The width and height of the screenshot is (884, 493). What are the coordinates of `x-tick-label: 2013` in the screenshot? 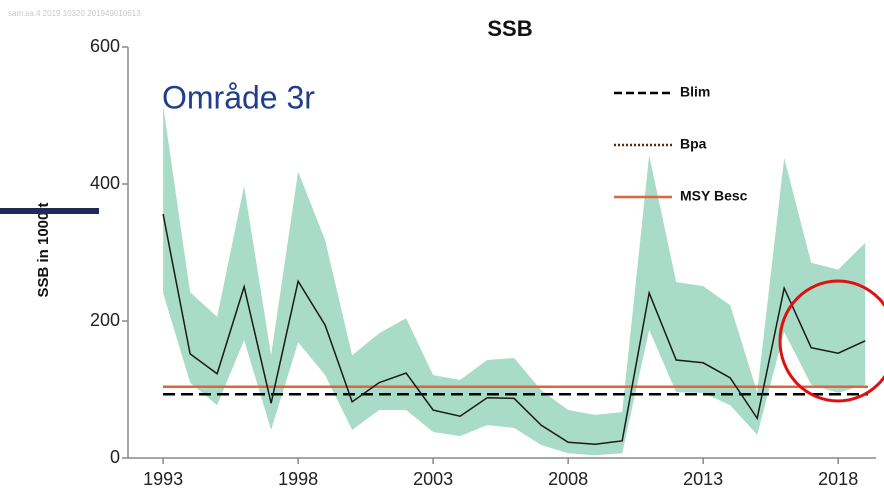 It's located at (703, 479).